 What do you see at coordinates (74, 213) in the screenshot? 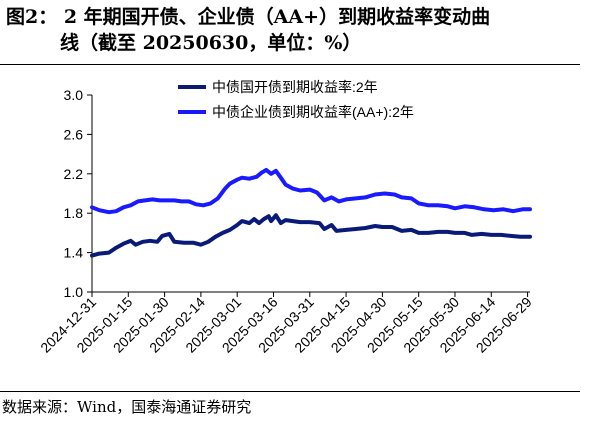
I see `y-tick-label: 1.8` at bounding box center [74, 213].